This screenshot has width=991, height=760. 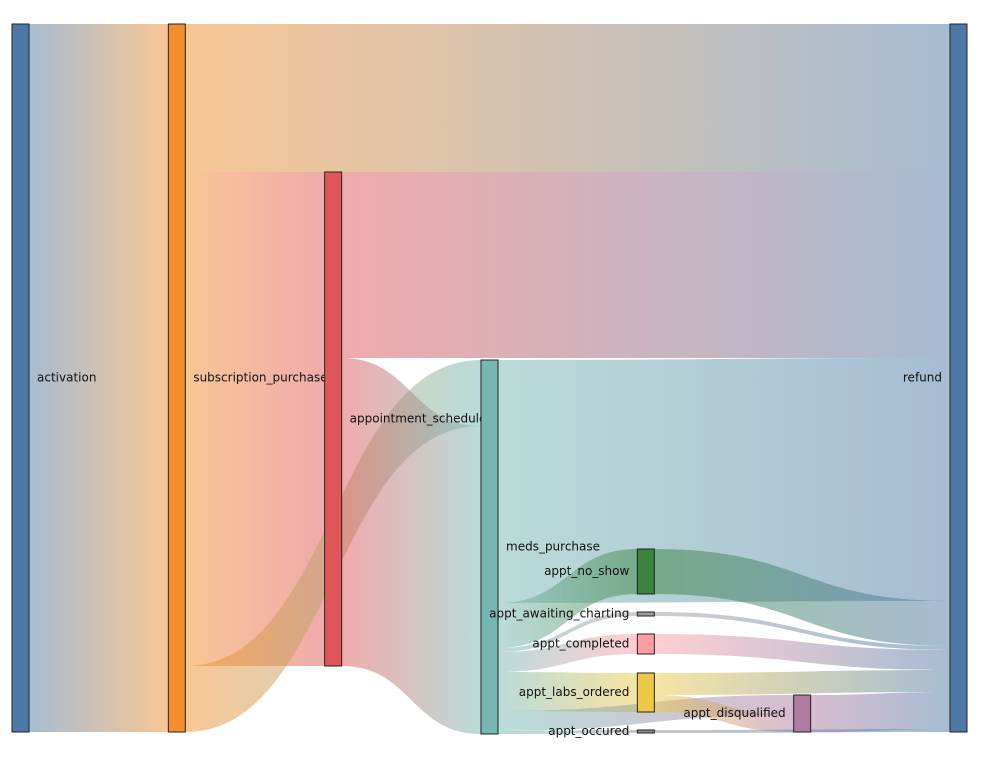 I want to click on node-label: appt_disqualified, so click(x=734, y=713).